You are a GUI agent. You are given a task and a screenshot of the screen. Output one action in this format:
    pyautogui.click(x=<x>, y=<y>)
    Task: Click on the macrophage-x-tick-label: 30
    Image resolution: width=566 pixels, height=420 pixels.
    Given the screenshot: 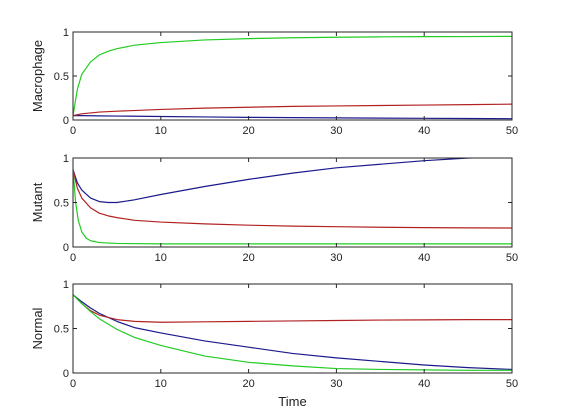 What is the action you would take?
    pyautogui.click(x=336, y=131)
    